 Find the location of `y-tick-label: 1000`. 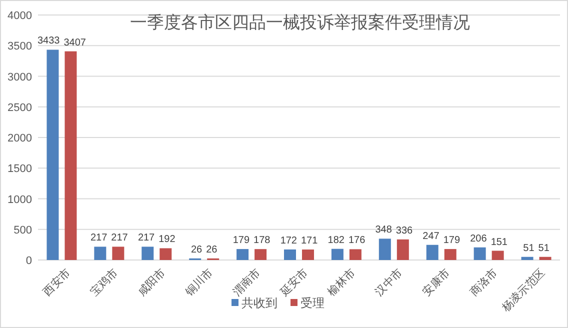

y-tick-label: 1000 is located at coordinates (20, 200).